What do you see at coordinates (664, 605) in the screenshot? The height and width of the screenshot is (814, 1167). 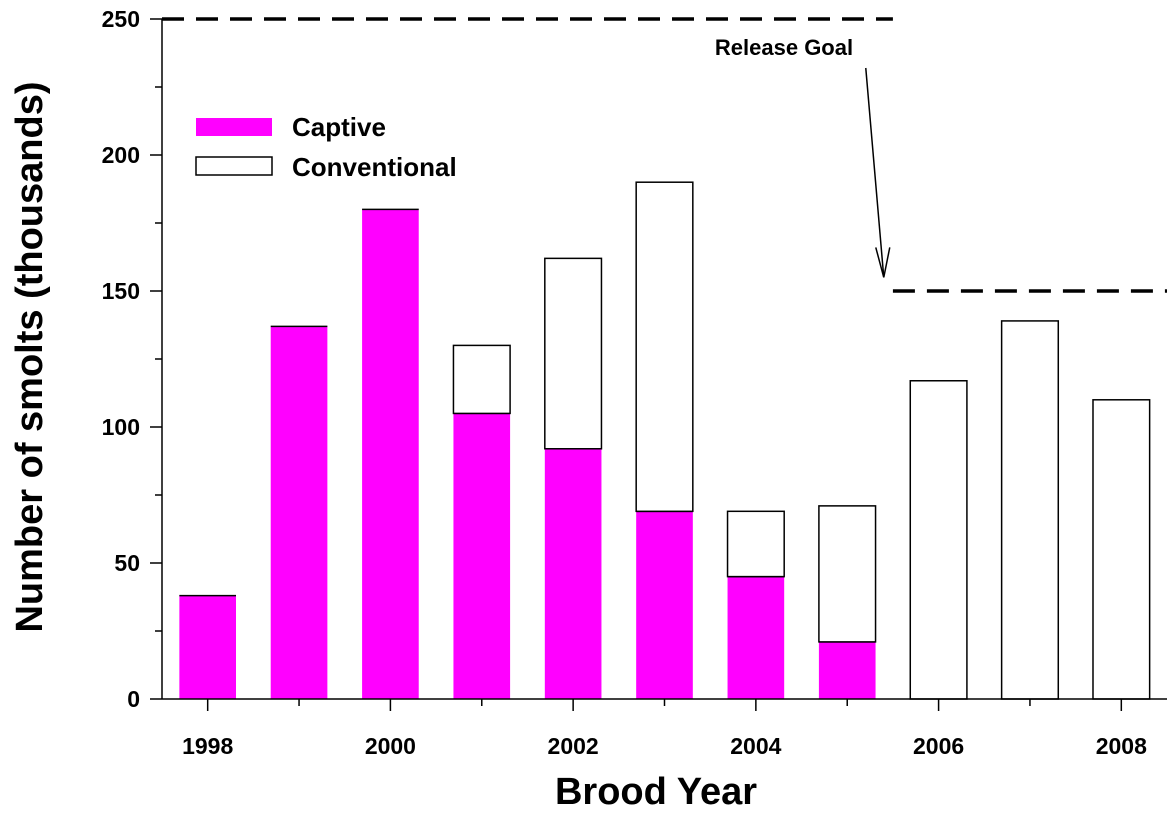 I see `bar-captive-2003` at bounding box center [664, 605].